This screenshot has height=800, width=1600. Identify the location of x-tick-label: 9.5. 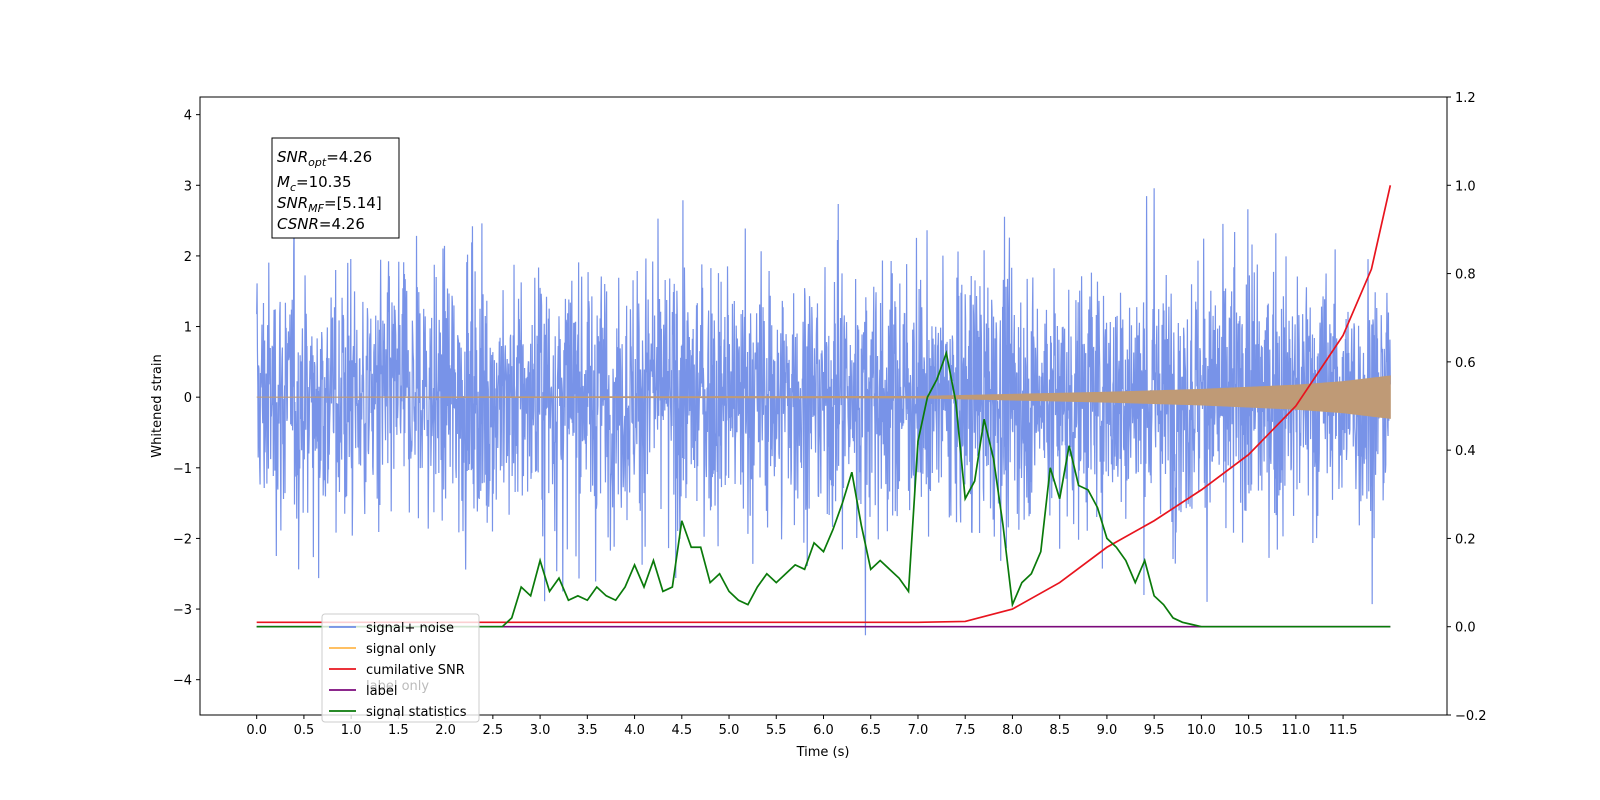
(1154, 730).